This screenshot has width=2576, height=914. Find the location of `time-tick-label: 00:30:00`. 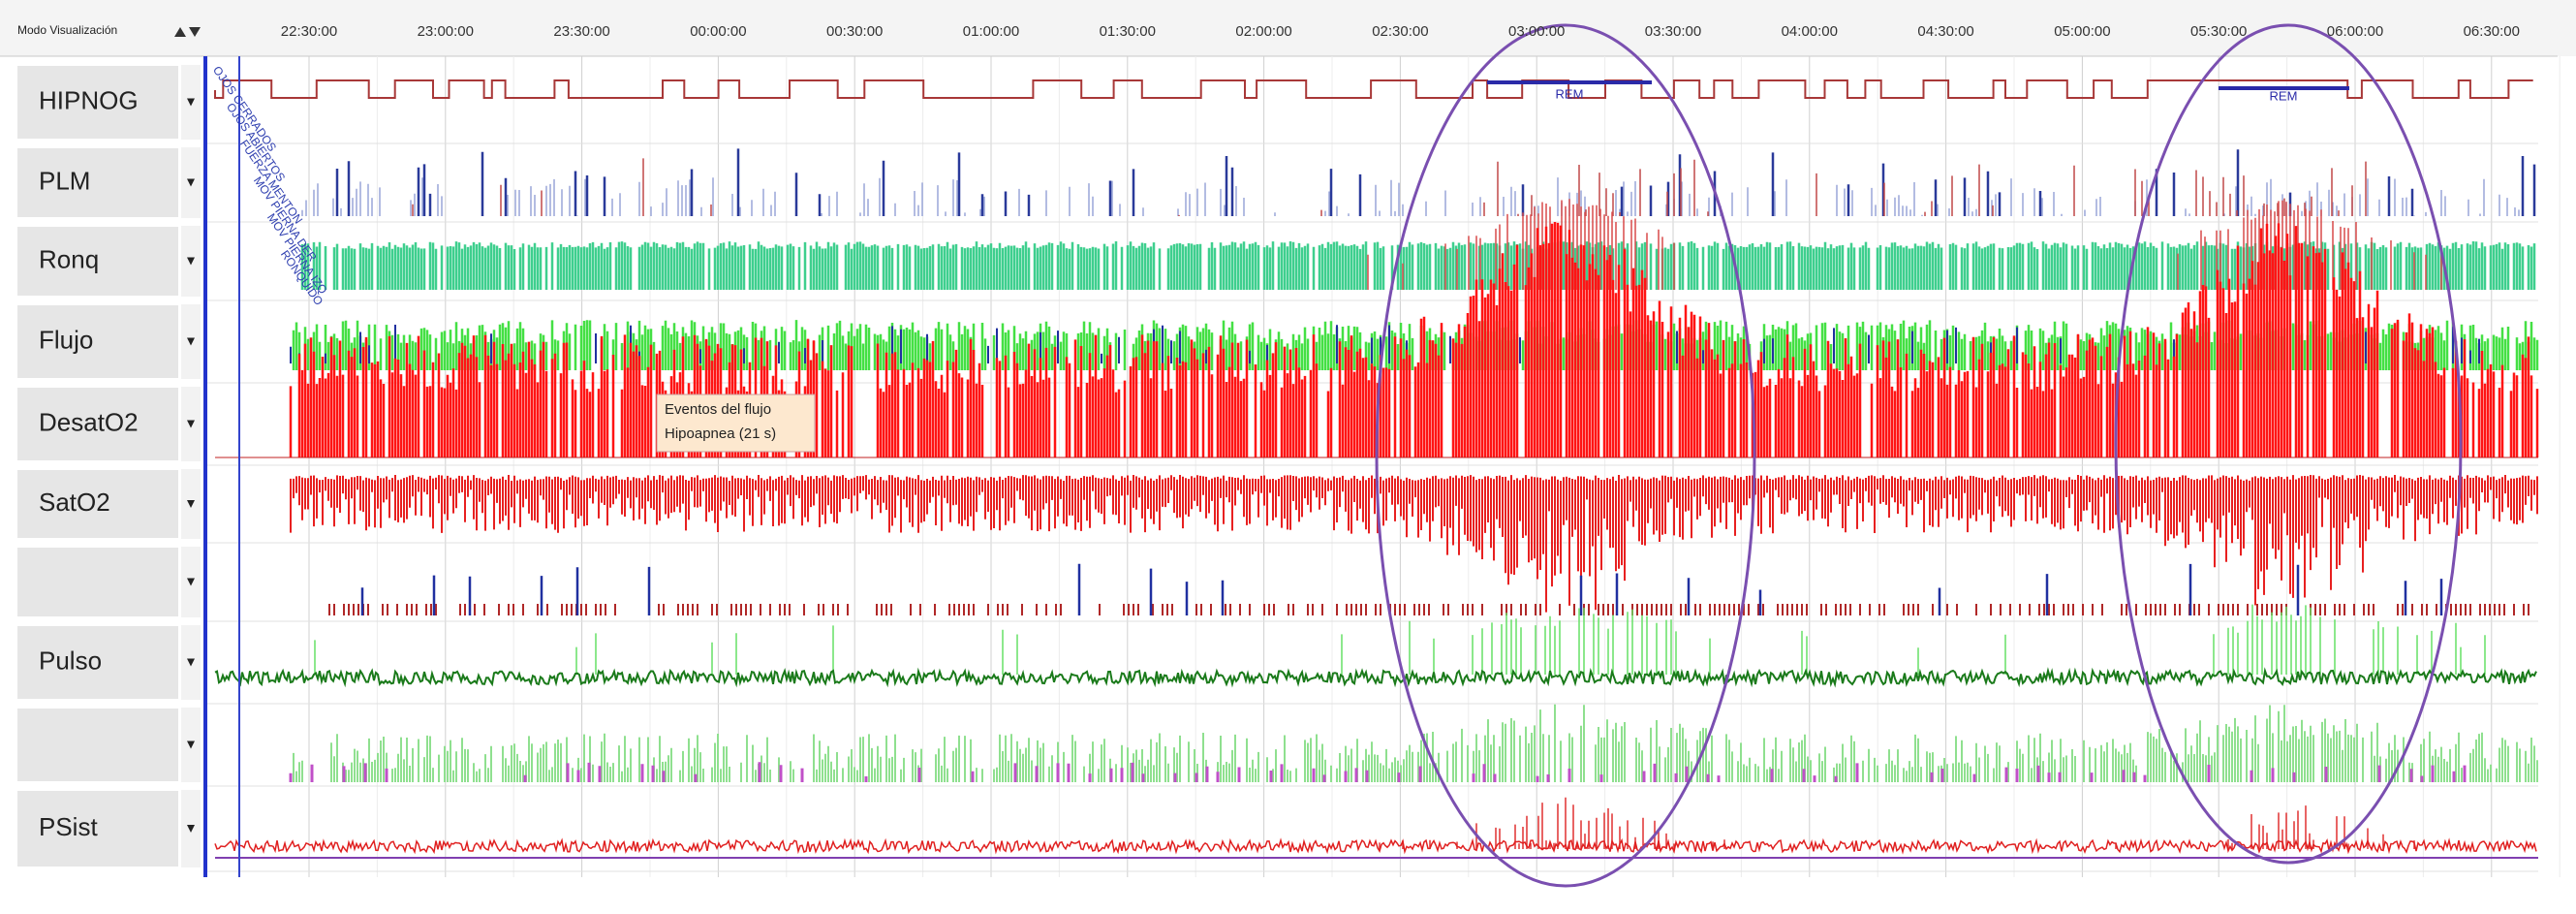

time-tick-label: 00:30:00 is located at coordinates (854, 31).